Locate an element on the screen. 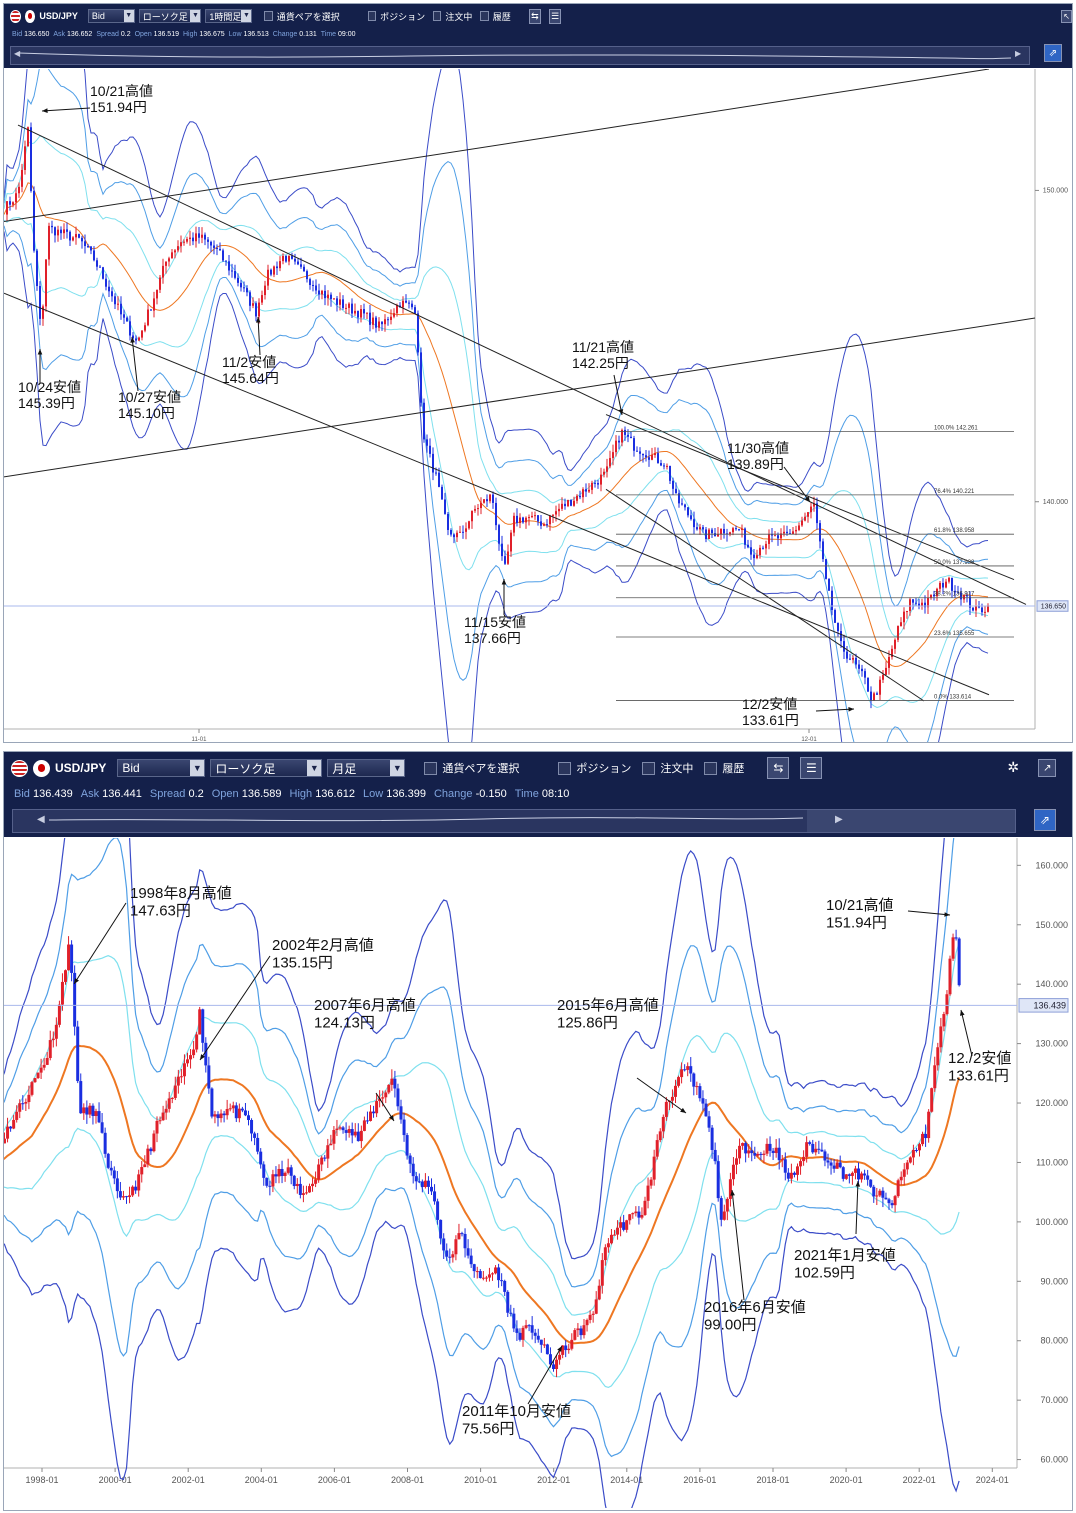 The height and width of the screenshot is (1513, 1076). x-tick-label: 2024-01 is located at coordinates (992, 1480).